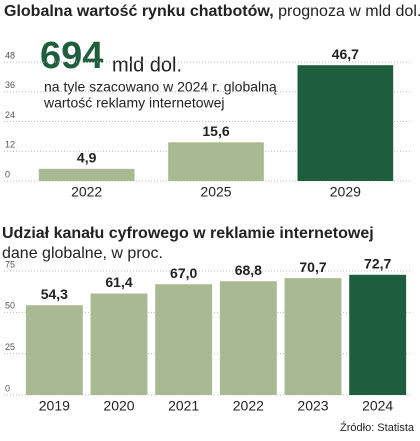 This screenshot has height=441, width=420. I want to click on value-label: 72,7, so click(377, 264).